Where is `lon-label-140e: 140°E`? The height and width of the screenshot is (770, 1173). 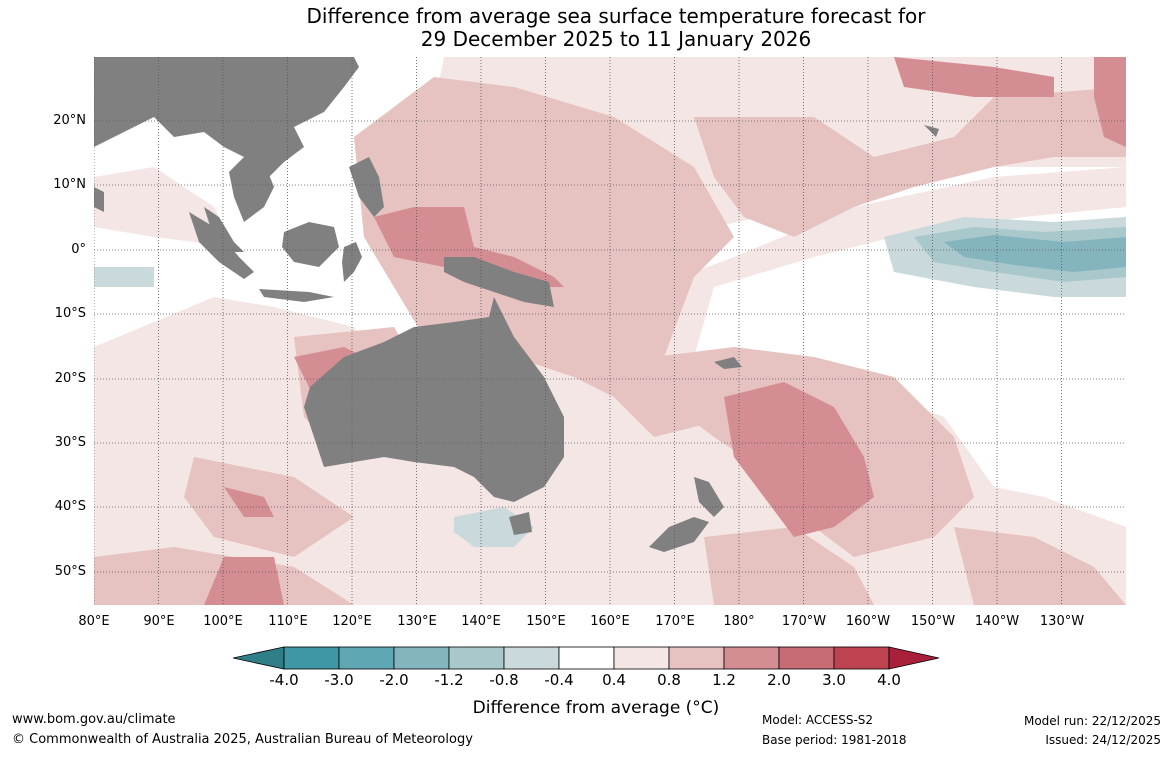 lon-label-140e: 140°E is located at coordinates (481, 621).